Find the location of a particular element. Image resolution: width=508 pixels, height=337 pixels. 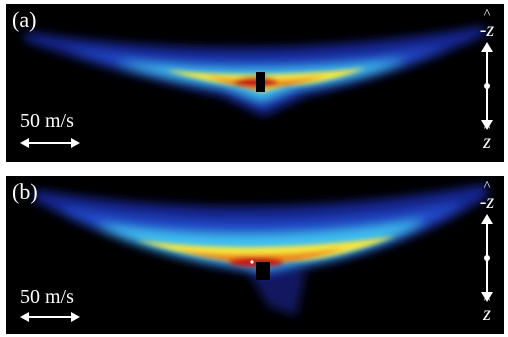

panel-label: (b) is located at coordinates (25, 191).